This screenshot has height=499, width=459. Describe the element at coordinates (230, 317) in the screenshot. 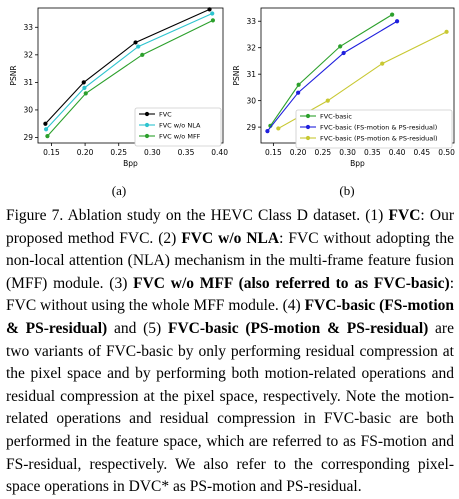

I see `caption-segment: FVC-basic (FS-motion & PS-residual)` at that location.